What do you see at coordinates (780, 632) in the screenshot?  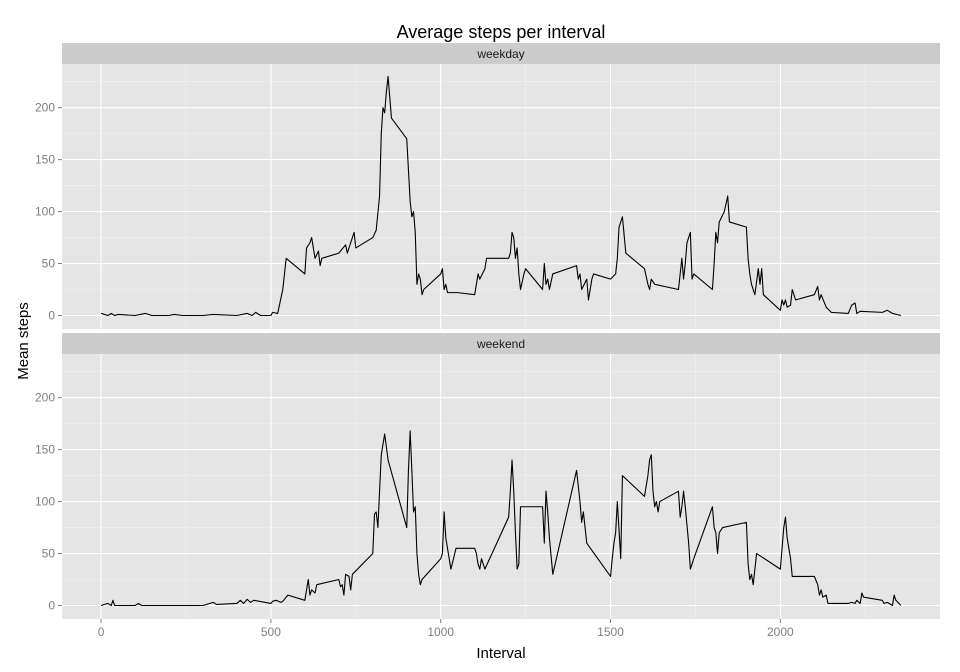 I see `x-tick-label: 2000` at bounding box center [780, 632].